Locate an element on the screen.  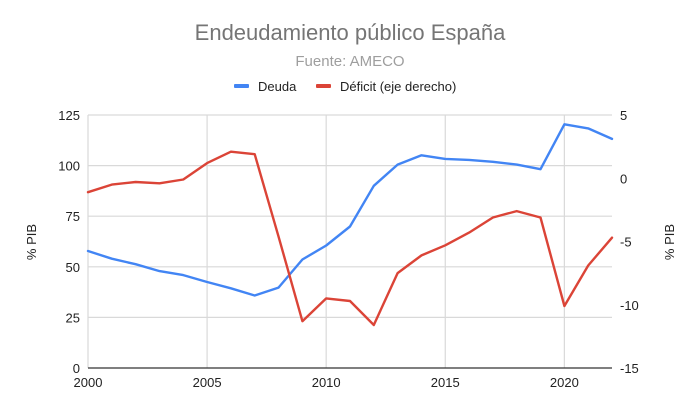
chart-title: Endeudamiento público España is located at coordinates (350, 32).